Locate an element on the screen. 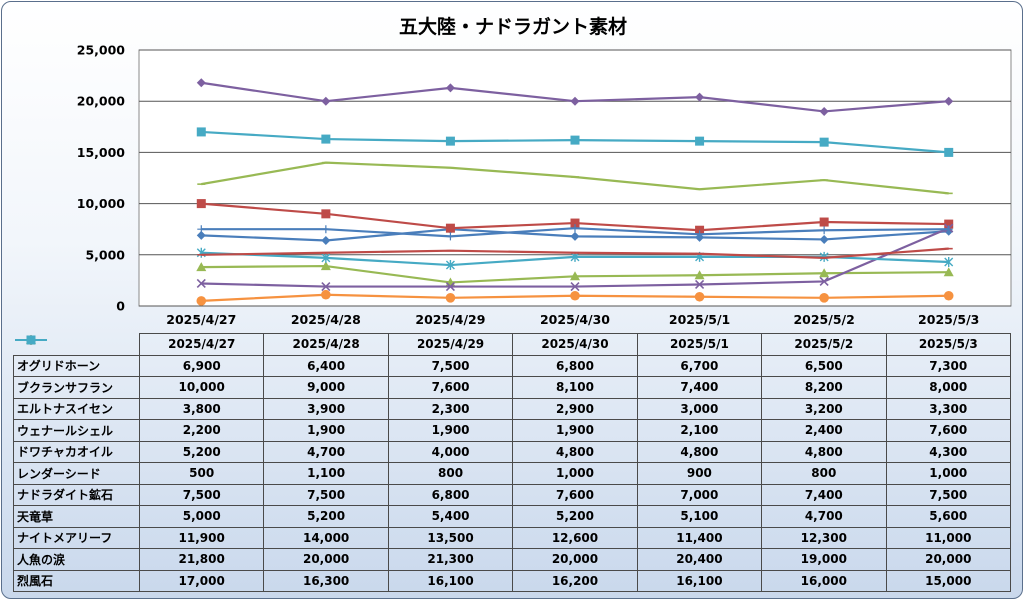 The width and height of the screenshot is (1024, 600). table-cell: 2,200 is located at coordinates (201, 430).